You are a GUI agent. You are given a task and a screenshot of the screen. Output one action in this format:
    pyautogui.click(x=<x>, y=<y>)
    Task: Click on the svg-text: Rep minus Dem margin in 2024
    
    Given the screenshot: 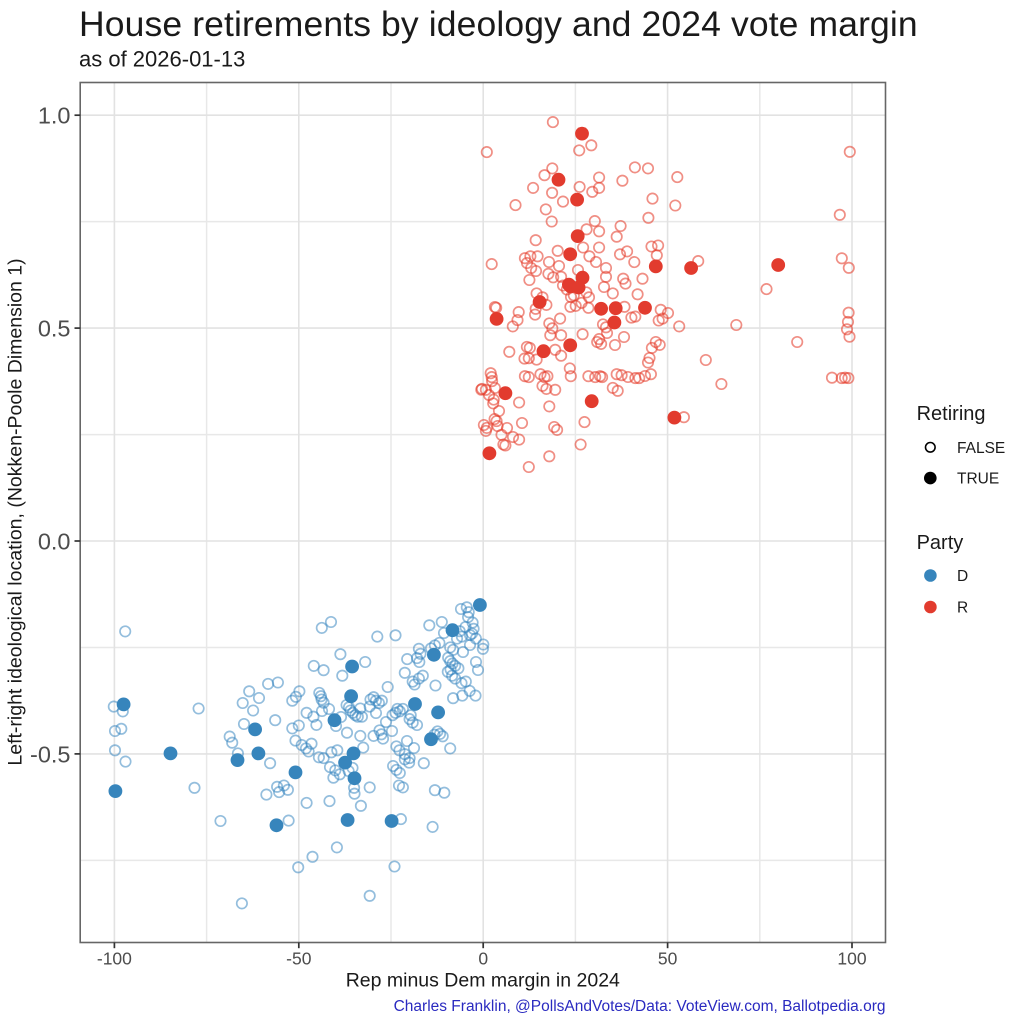 What is the action you would take?
    pyautogui.click(x=483, y=980)
    